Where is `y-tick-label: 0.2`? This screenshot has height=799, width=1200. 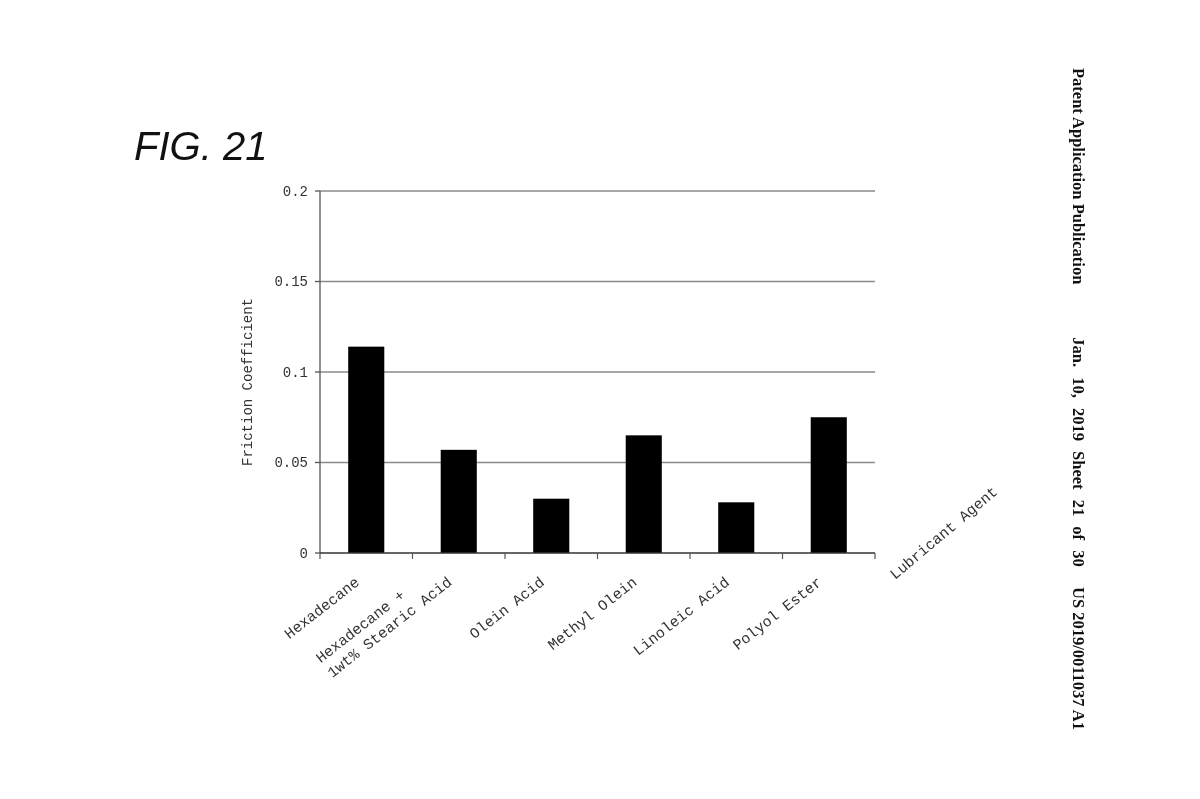
y-tick-label: 0.2 is located at coordinates (295, 191).